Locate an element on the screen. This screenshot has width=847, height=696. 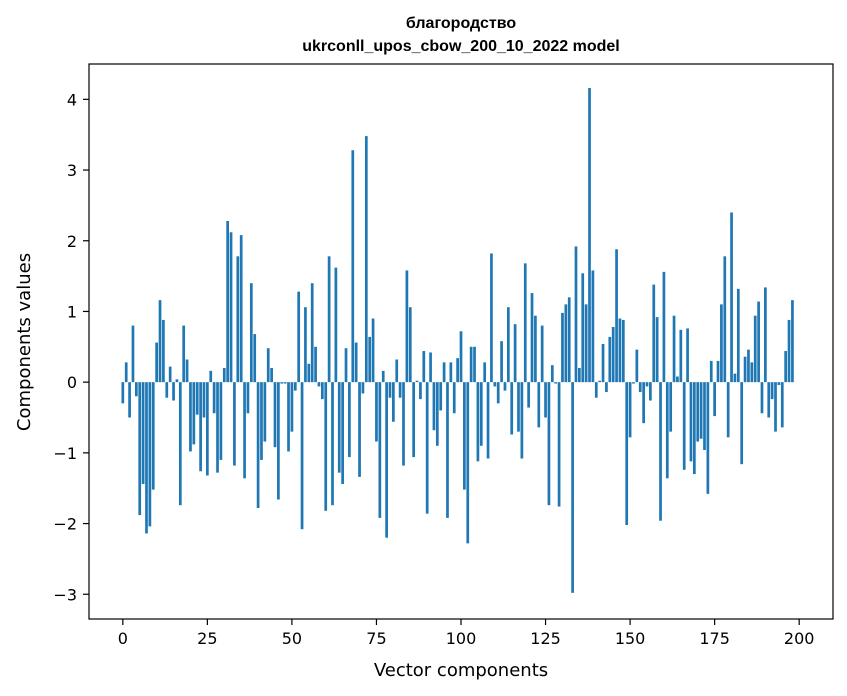
x-tick-label: 0 is located at coordinates (123, 638).